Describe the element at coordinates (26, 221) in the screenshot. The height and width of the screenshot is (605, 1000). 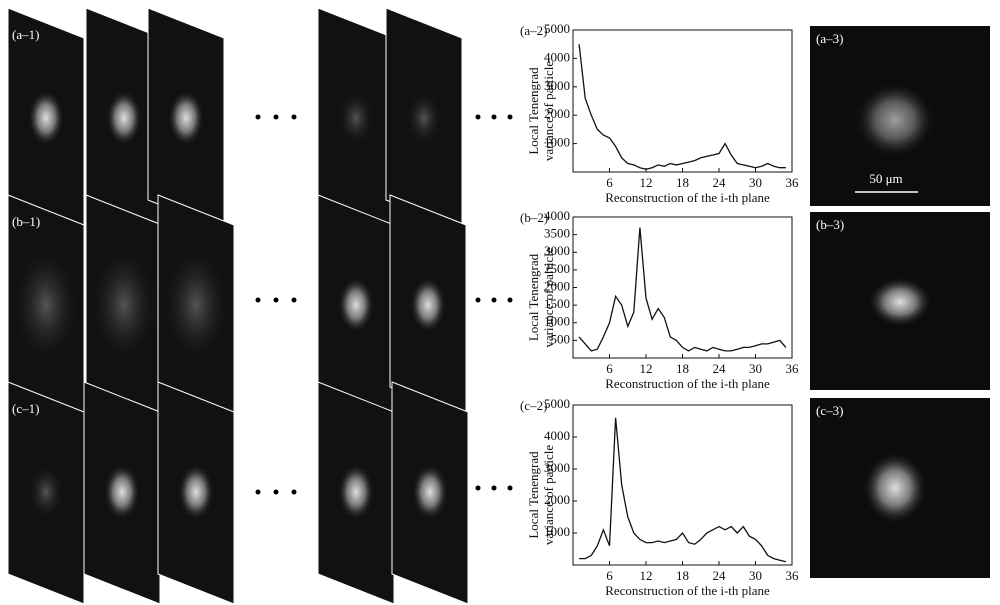
I see `stack-label: (b–1)` at that location.